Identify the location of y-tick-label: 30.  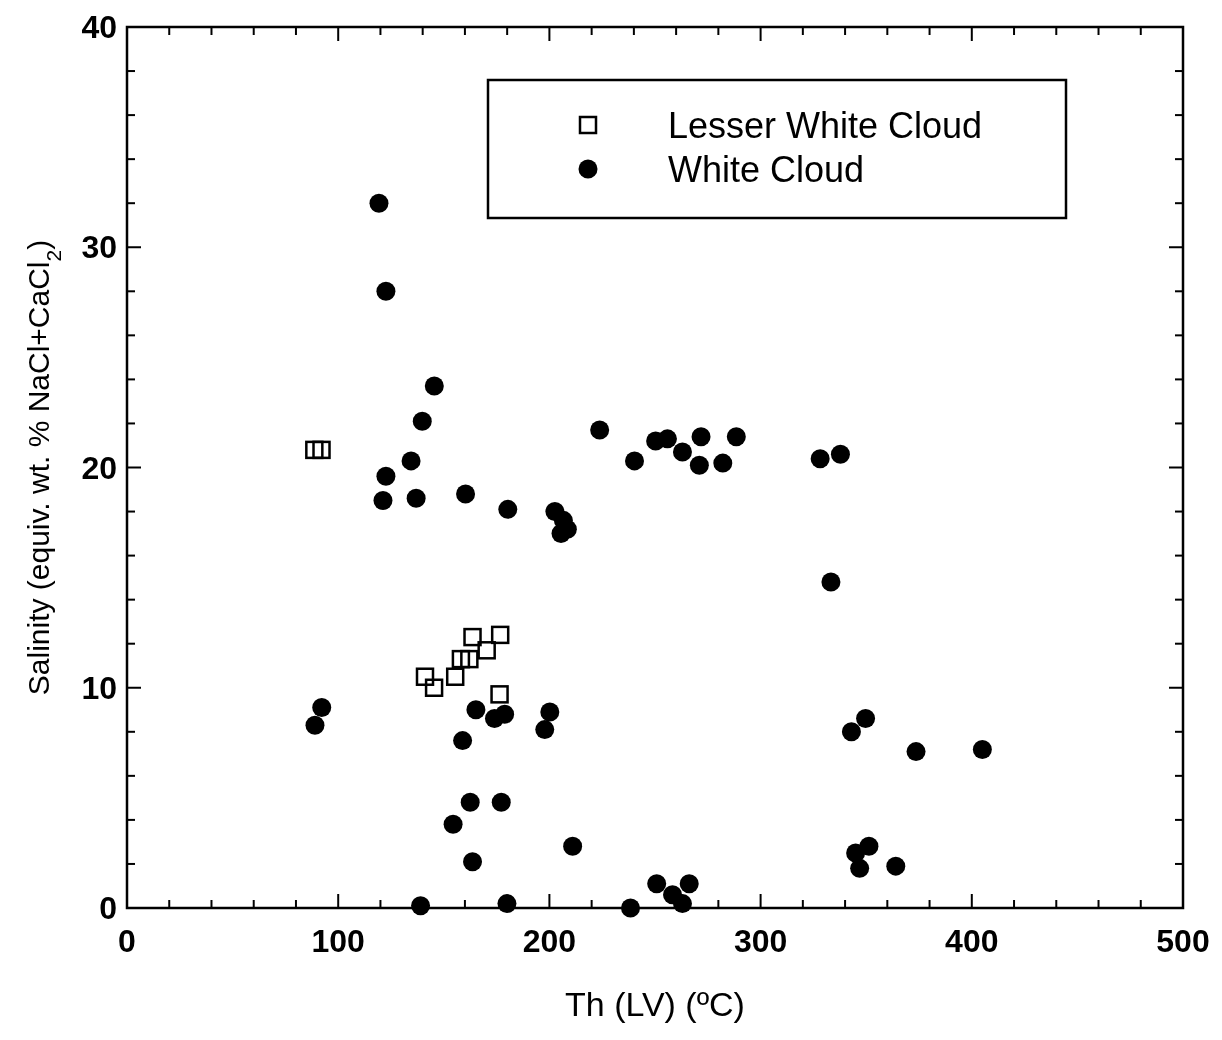
(99, 247).